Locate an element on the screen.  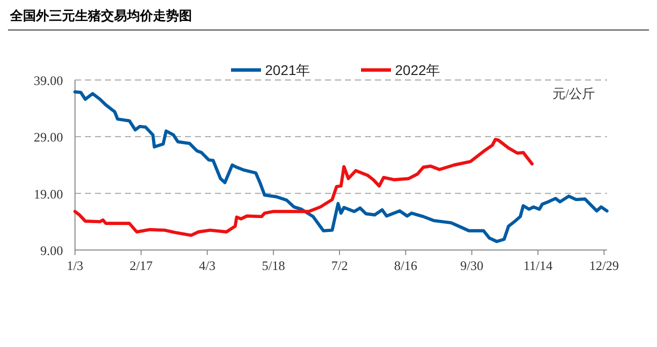
x-tick-label: 11/14 is located at coordinates (538, 265).